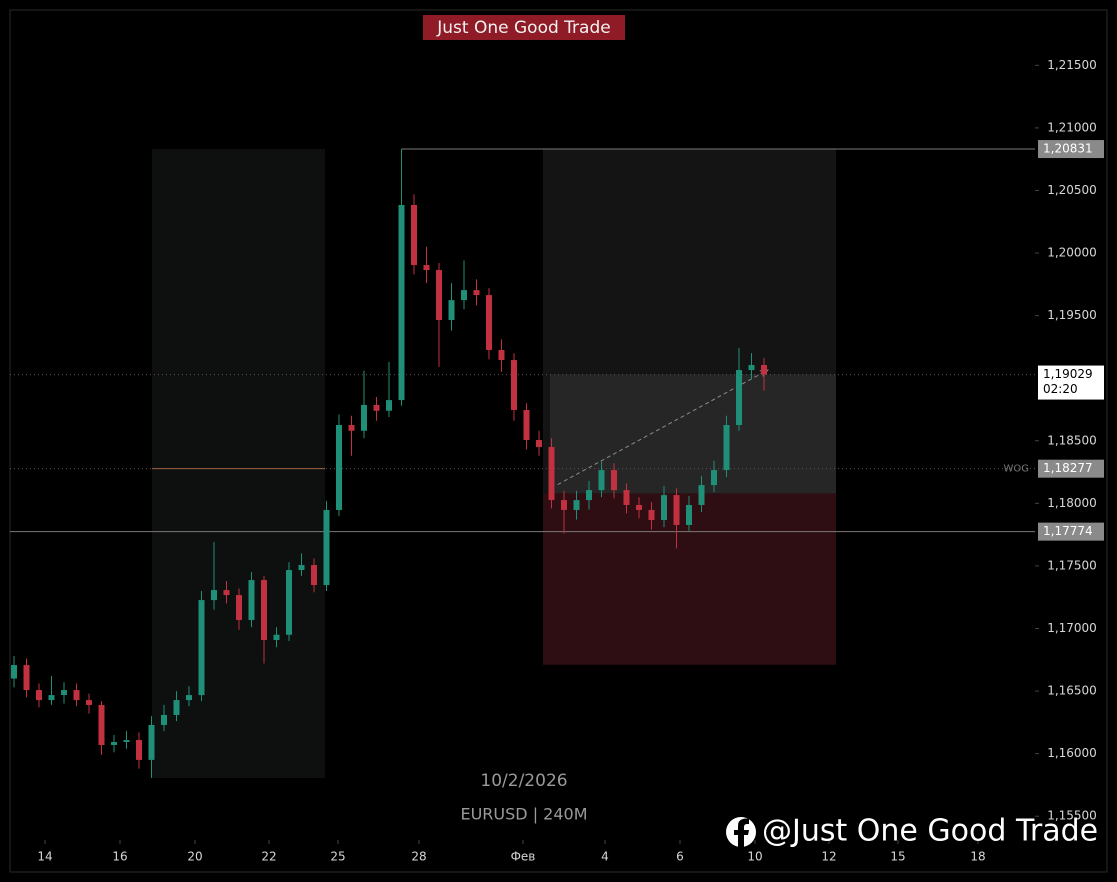  I want to click on x-tick-label: 16, so click(119, 857).